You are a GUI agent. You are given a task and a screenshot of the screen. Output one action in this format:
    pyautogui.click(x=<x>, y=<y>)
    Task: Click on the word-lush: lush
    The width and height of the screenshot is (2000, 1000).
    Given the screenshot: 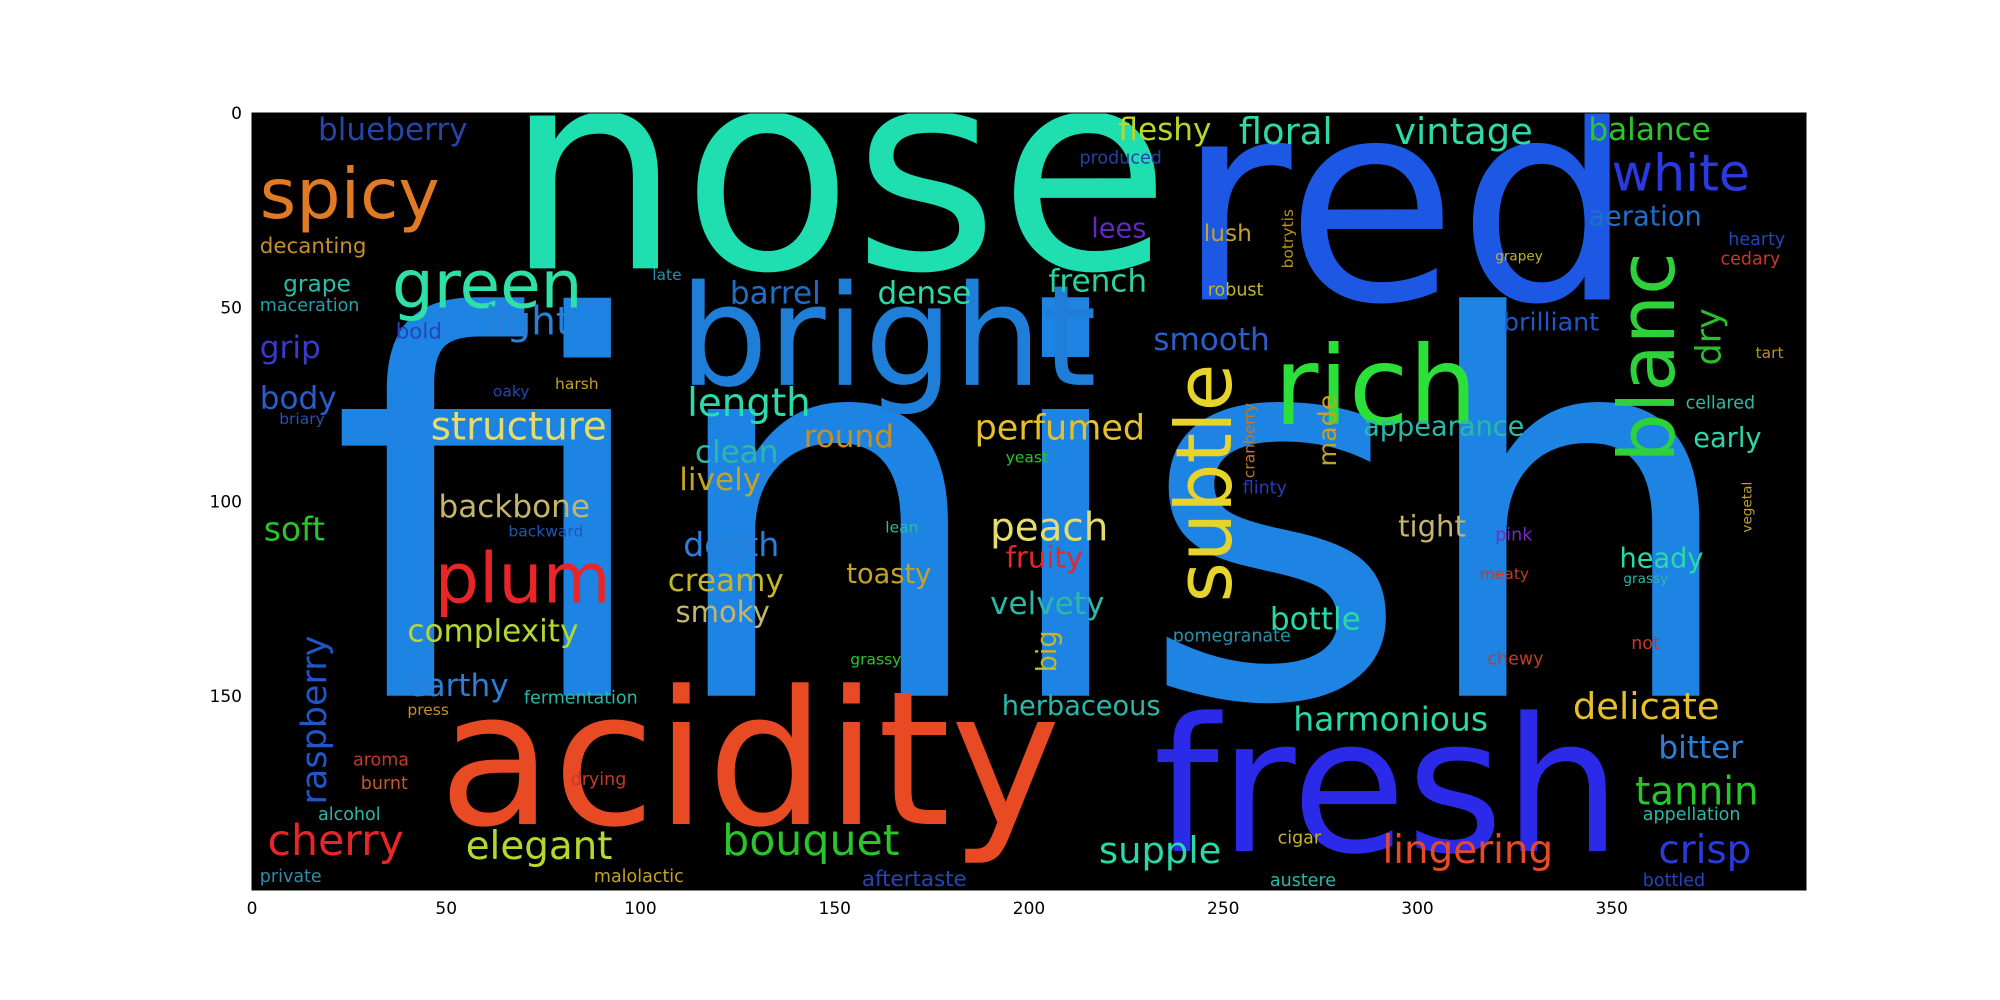 What is the action you would take?
    pyautogui.click(x=1228, y=233)
    